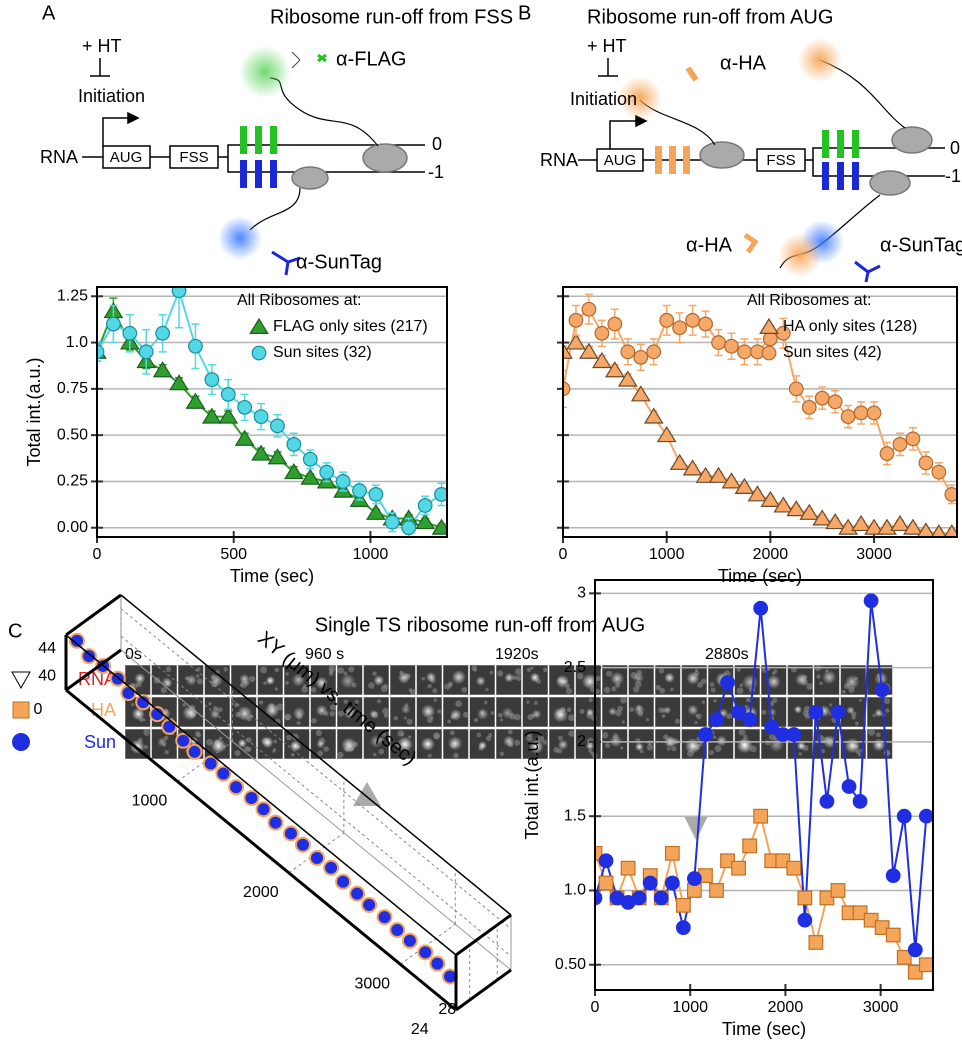 Image resolution: width=962 pixels, height=1055 pixels. I want to click on y-tick-label: 0.75, so click(72, 388).